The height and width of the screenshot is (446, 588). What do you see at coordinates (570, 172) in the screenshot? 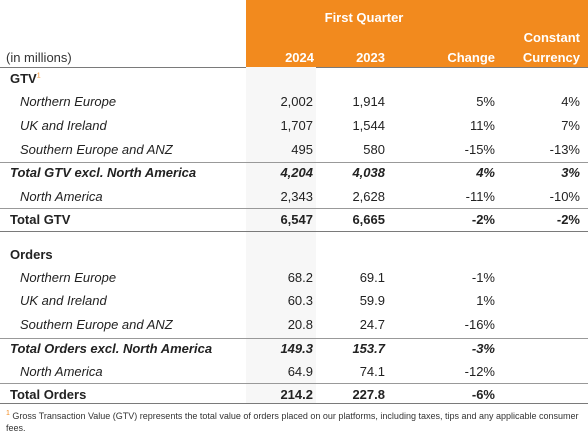
I see `value-constant: 3%` at bounding box center [570, 172].